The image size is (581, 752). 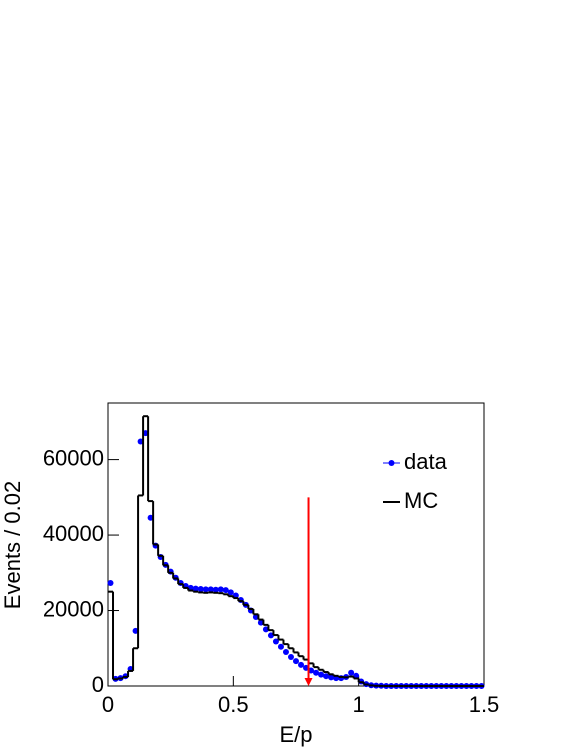 I want to click on arrow-head, so click(x=308, y=682).